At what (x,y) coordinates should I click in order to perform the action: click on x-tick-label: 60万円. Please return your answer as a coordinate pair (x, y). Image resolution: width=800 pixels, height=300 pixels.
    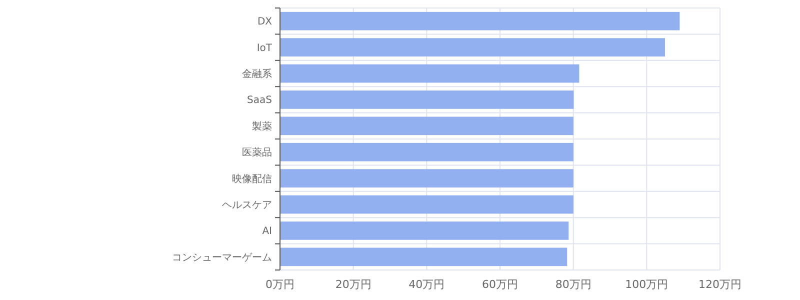
    Looking at the image, I should click on (500, 284).